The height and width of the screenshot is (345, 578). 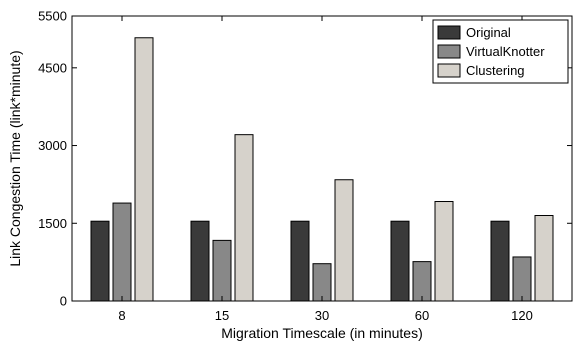 What do you see at coordinates (52, 145) in the screenshot?
I see `y-tick-label: 3000` at bounding box center [52, 145].